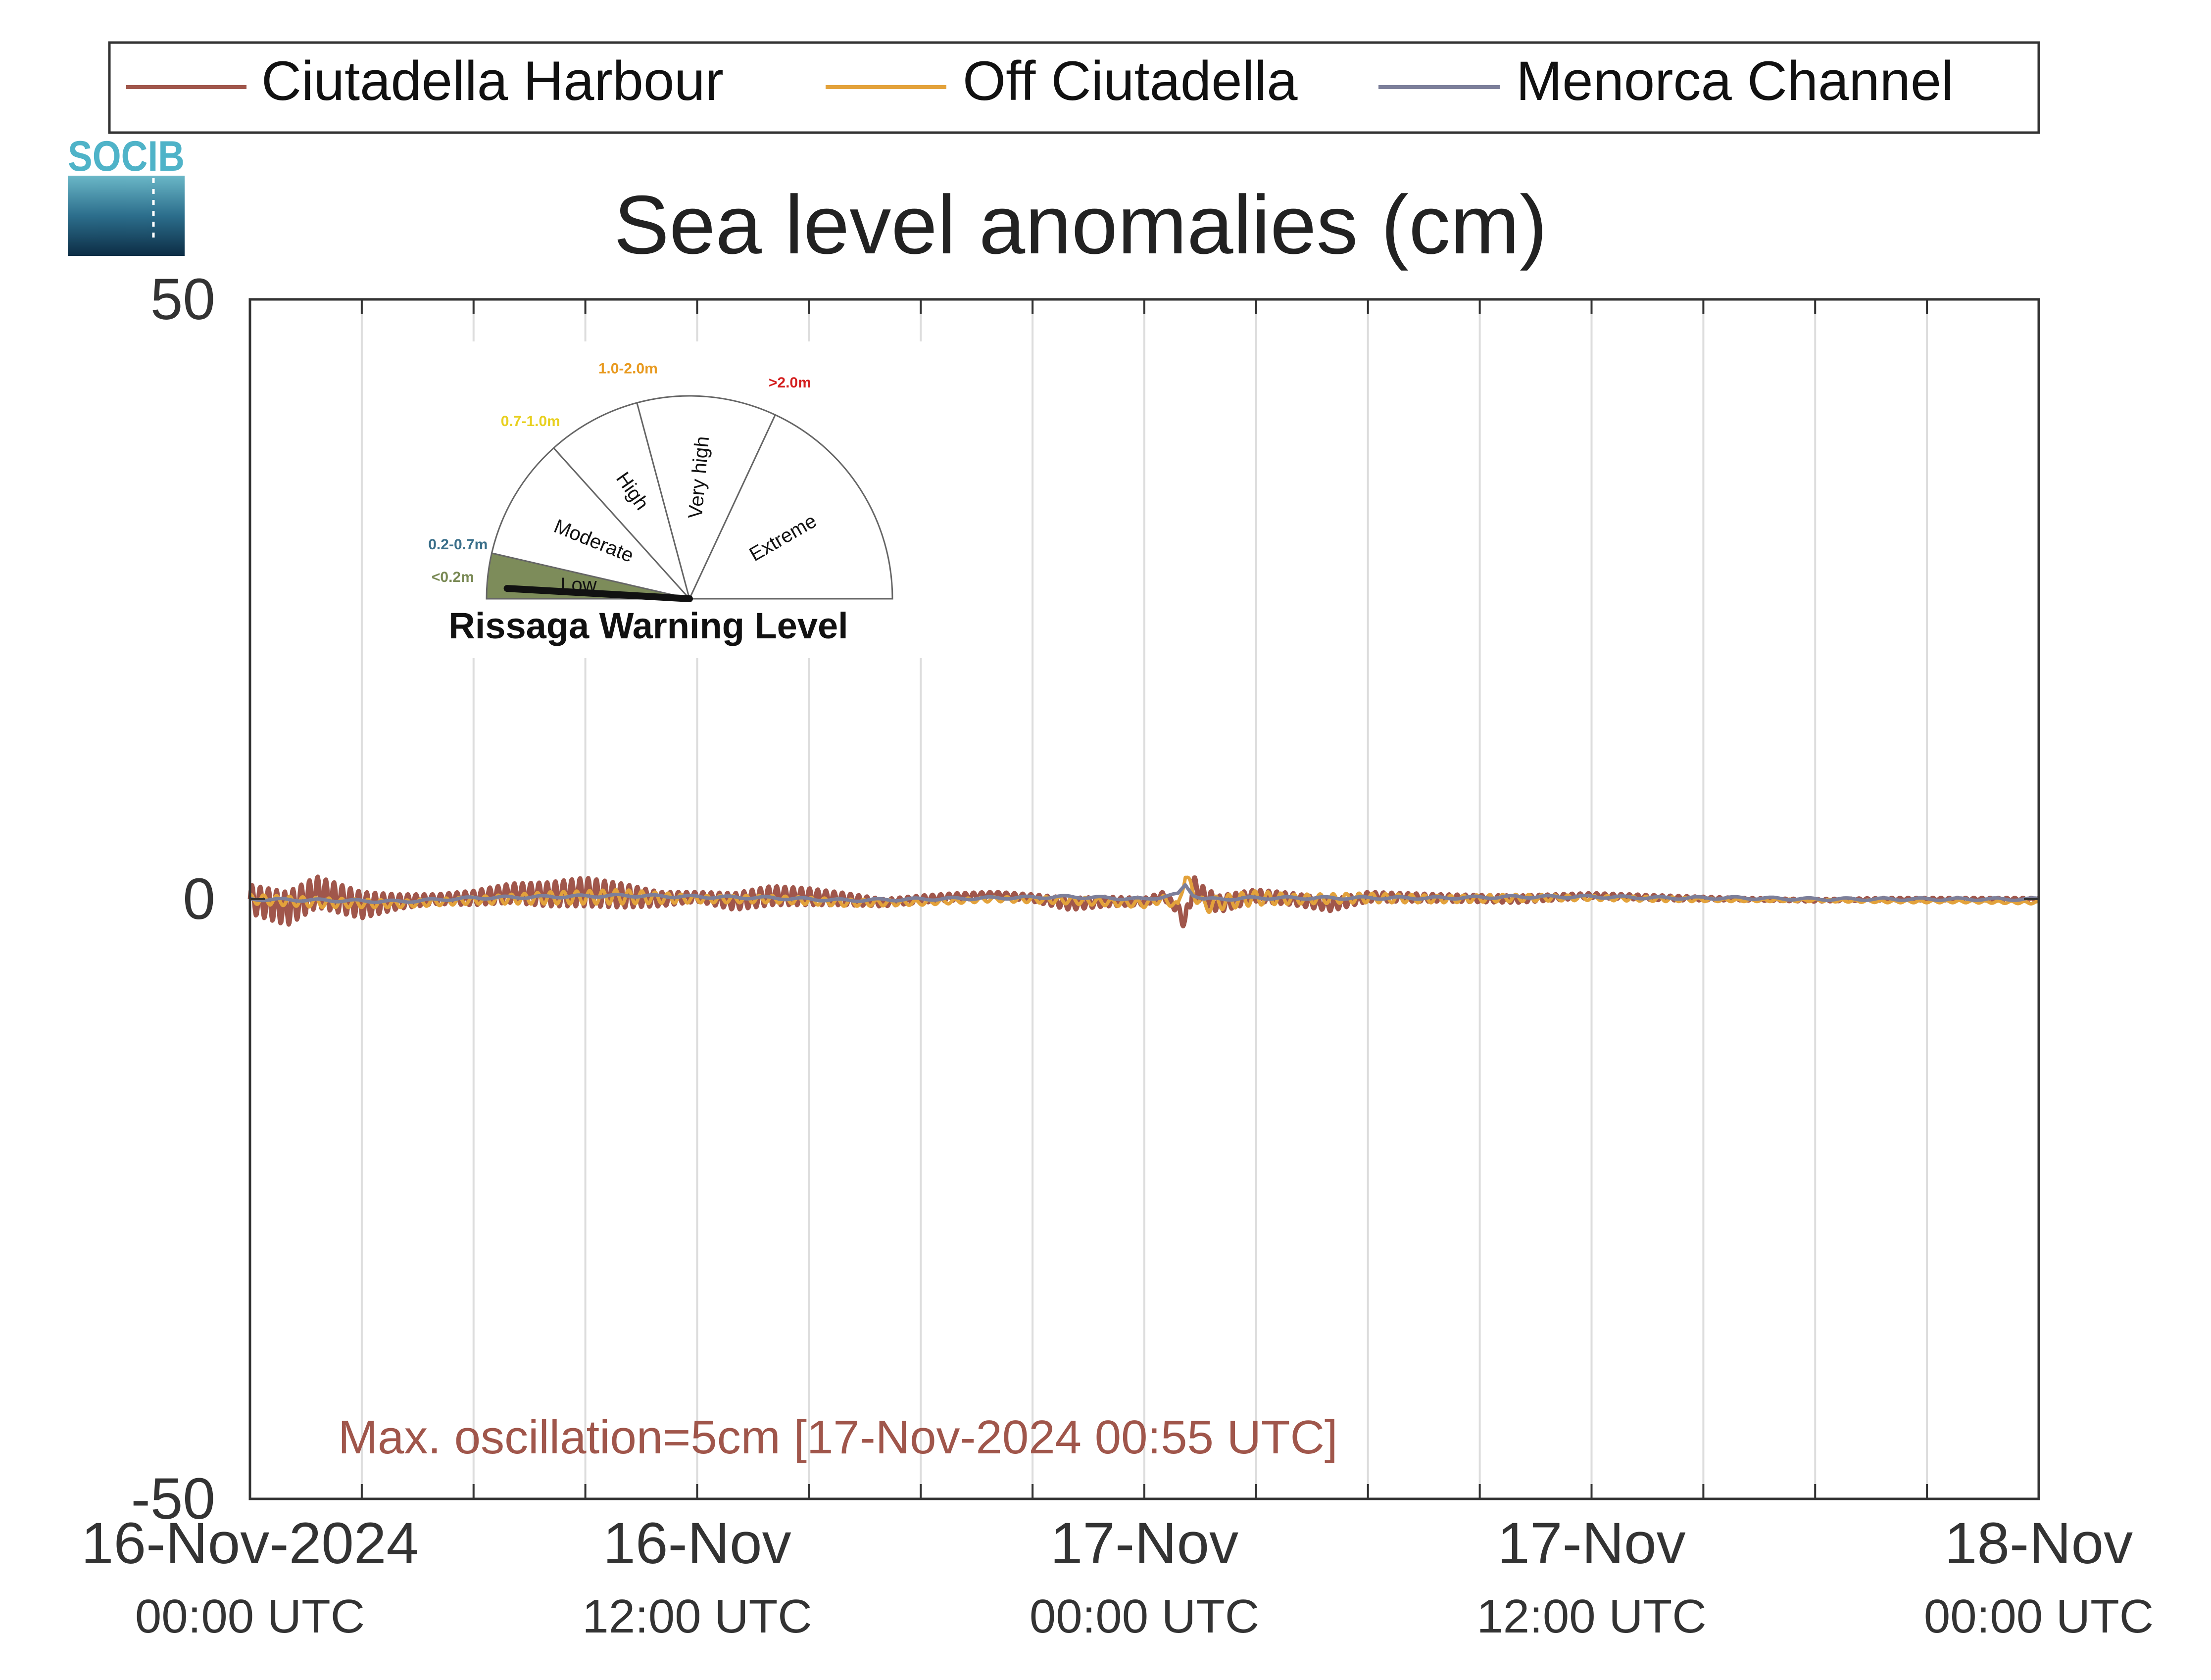 The image size is (2211, 1680). I want to click on gauge-title: Rissaga Warning Level, so click(648, 625).